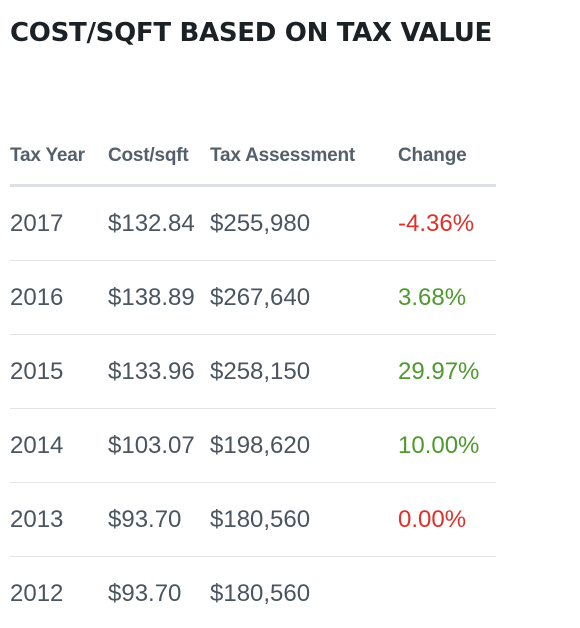 This screenshot has height=628, width=580. What do you see at coordinates (59, 445) in the screenshot?
I see `cell-tax-year: 2014` at bounding box center [59, 445].